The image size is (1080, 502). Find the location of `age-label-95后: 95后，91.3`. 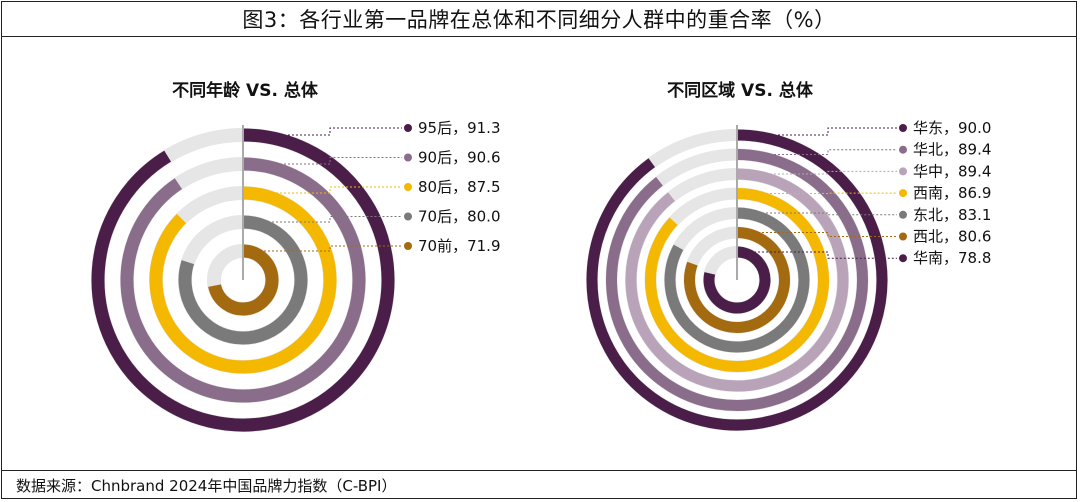

age-label-95后: 95后，91.3 is located at coordinates (459, 128).